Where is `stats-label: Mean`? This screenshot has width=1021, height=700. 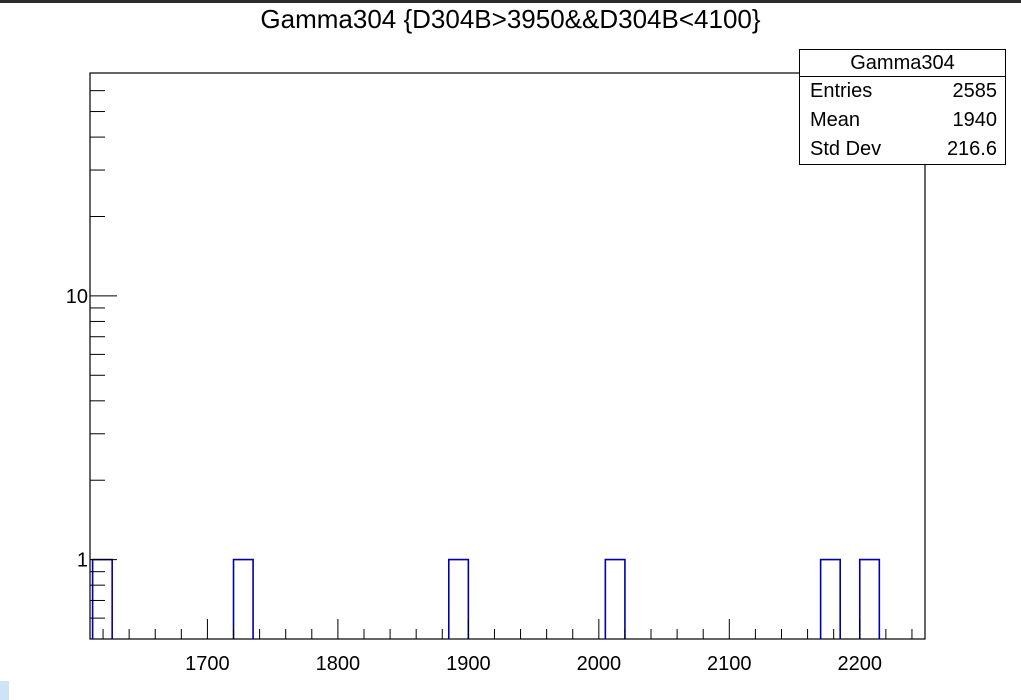
stats-label: Mean is located at coordinates (835, 120).